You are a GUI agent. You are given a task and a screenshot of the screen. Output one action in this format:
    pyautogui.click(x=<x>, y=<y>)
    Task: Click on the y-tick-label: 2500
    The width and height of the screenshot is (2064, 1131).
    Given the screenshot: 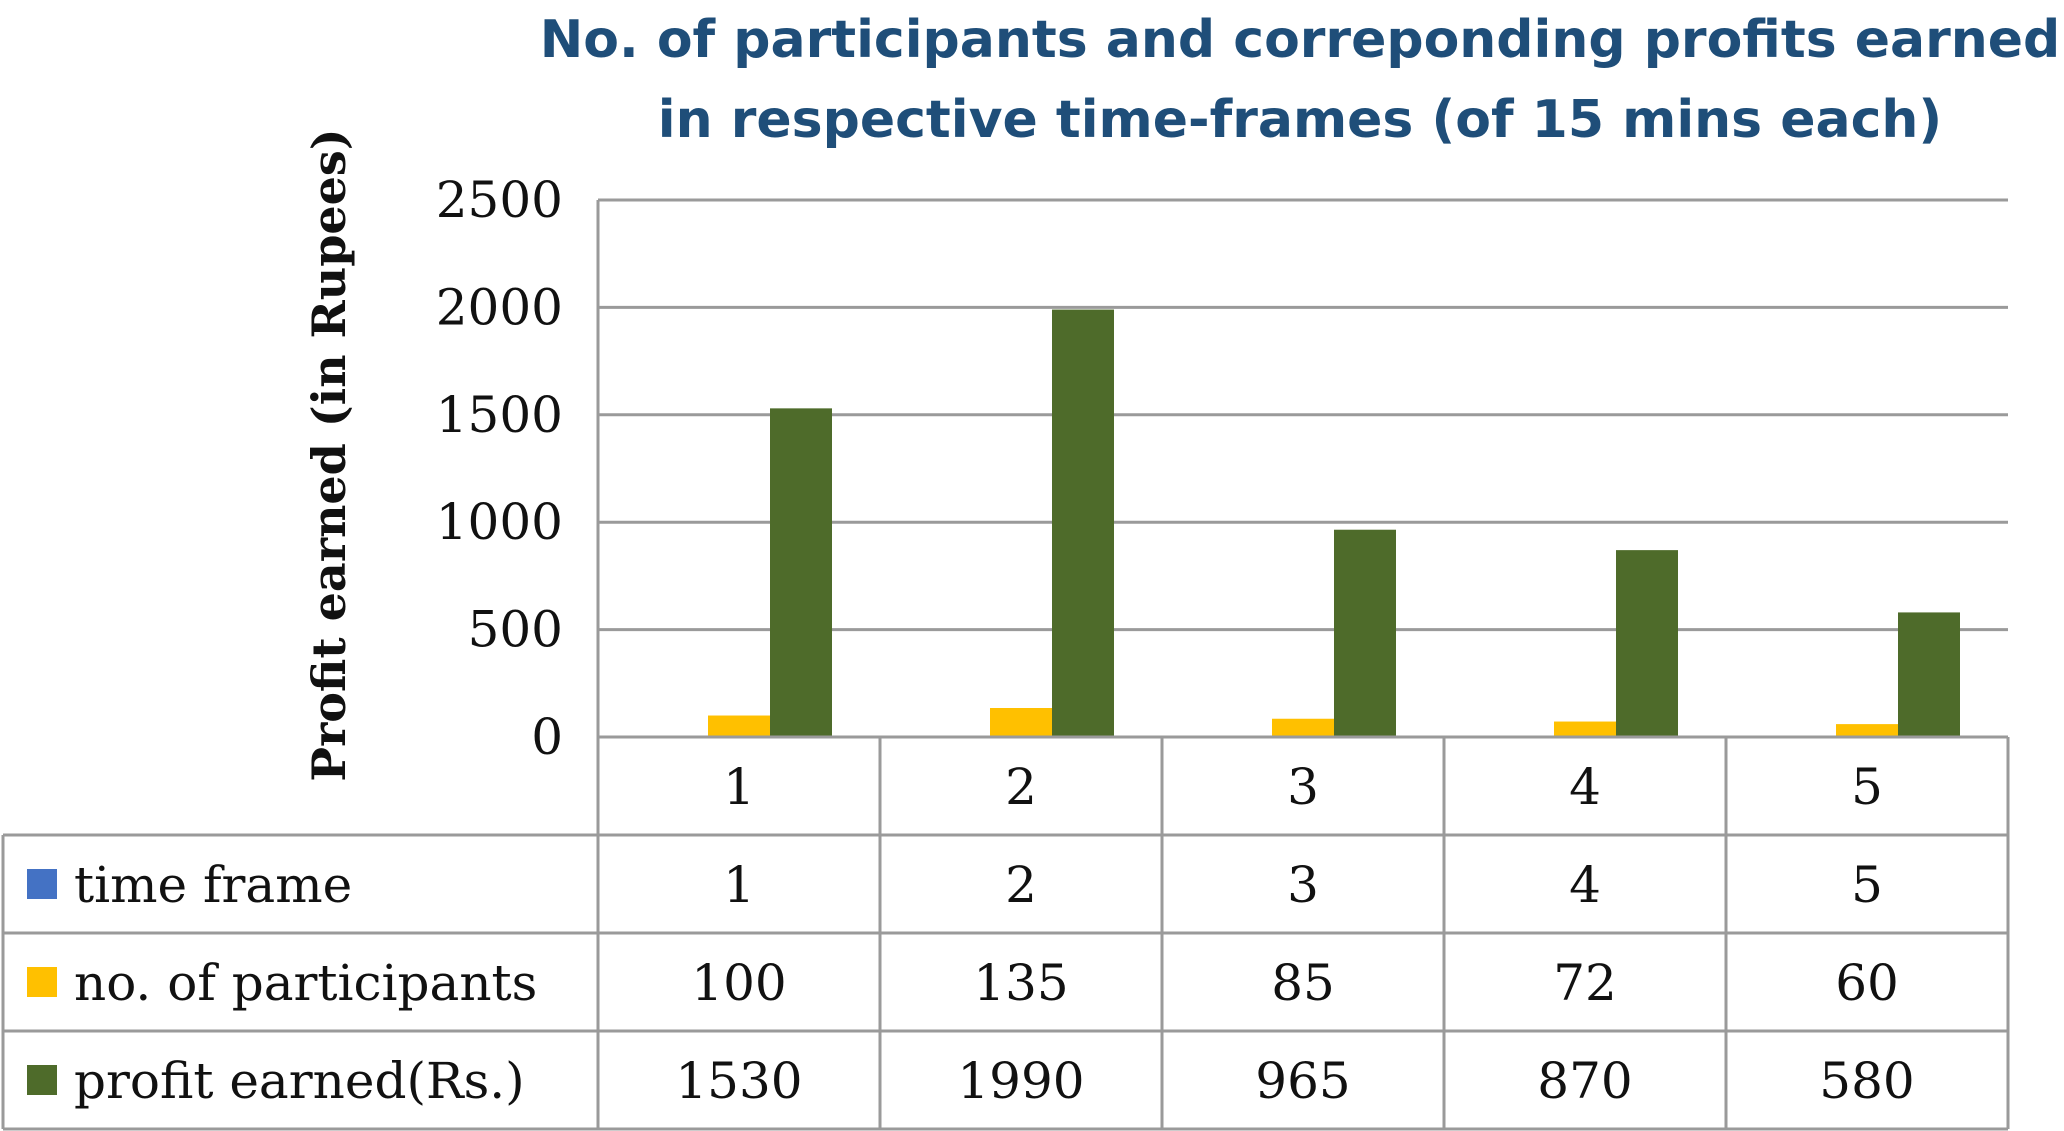 What is the action you would take?
    pyautogui.click(x=499, y=200)
    